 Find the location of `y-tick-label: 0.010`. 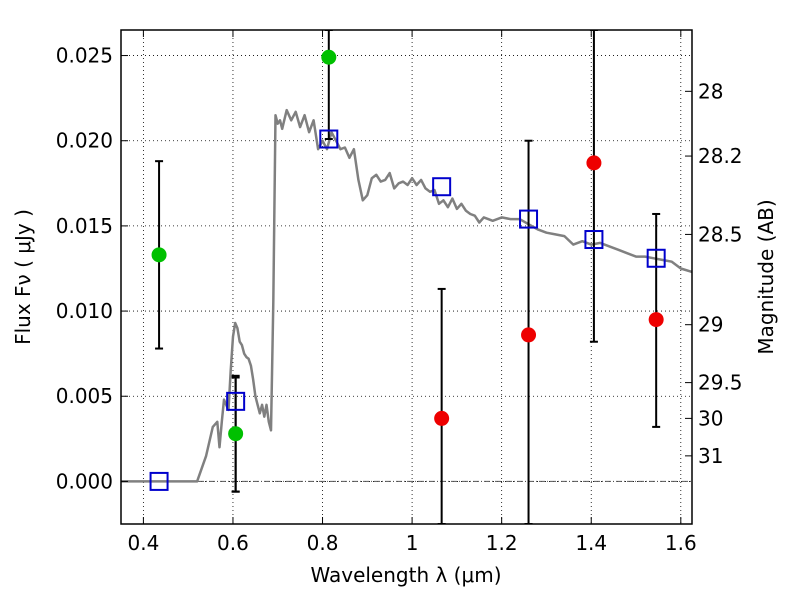

y-tick-label: 0.010 is located at coordinates (84, 311).